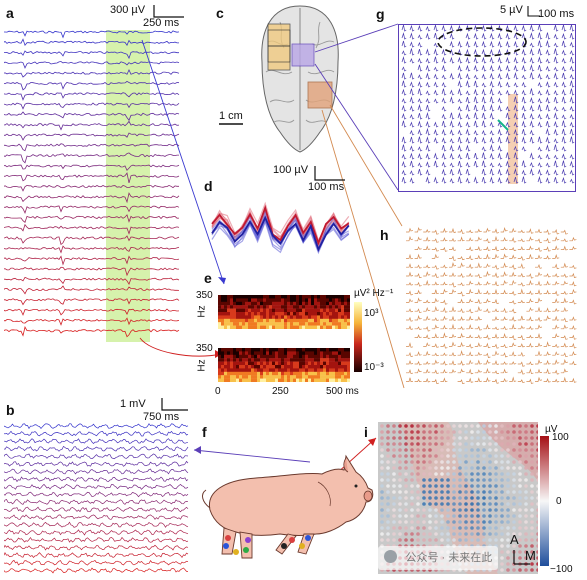 Image resolution: width=587 pixels, height=580 pixels. I want to click on panel-e-ytick-top-1: 350, so click(204, 295).